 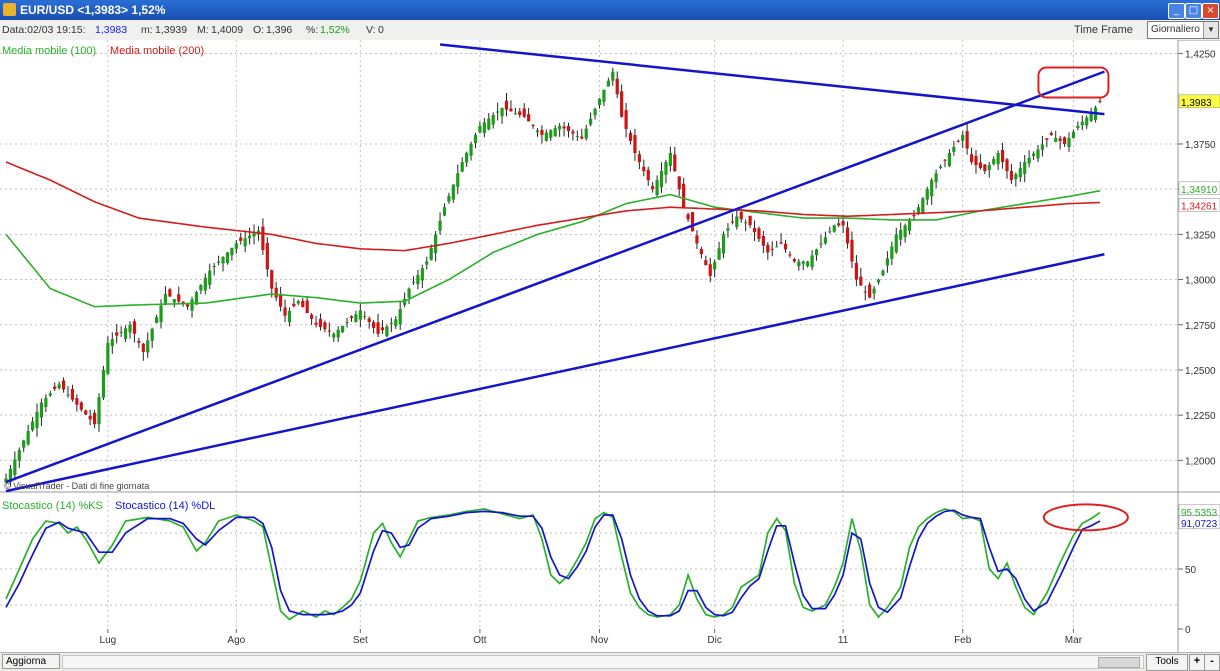 I want to click on legend-stoch-d: Stocastico (14) %DL, so click(x=165, y=506).